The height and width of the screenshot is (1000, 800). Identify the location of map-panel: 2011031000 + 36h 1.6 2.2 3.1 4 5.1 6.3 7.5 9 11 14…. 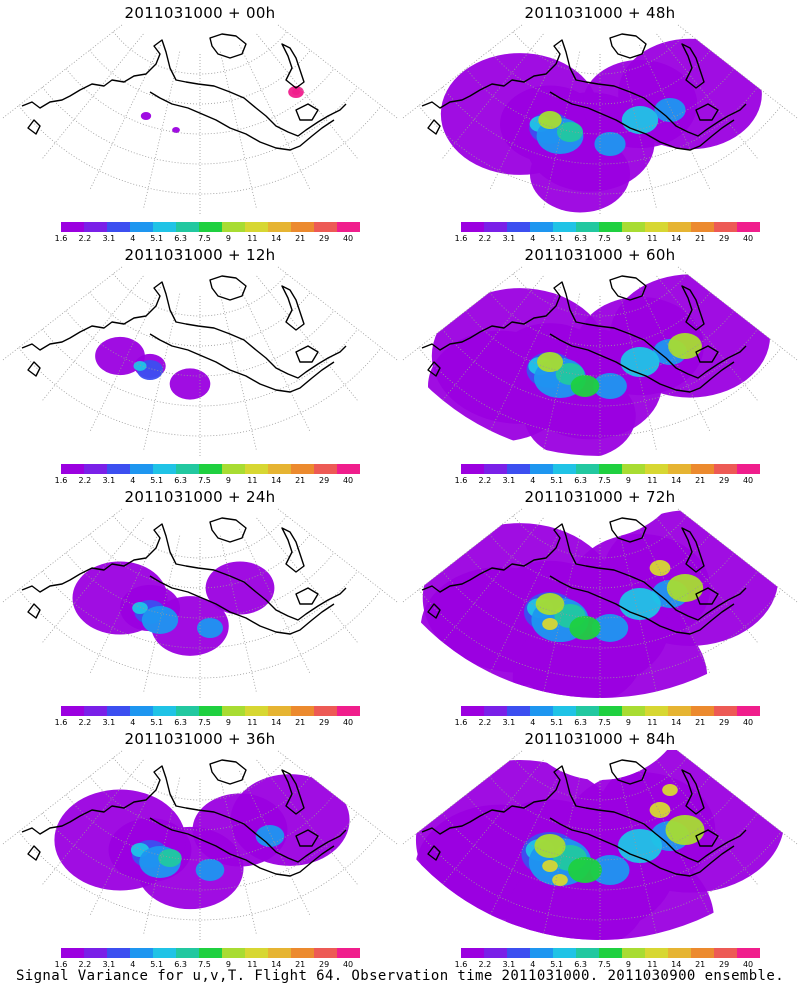
(200, 848).